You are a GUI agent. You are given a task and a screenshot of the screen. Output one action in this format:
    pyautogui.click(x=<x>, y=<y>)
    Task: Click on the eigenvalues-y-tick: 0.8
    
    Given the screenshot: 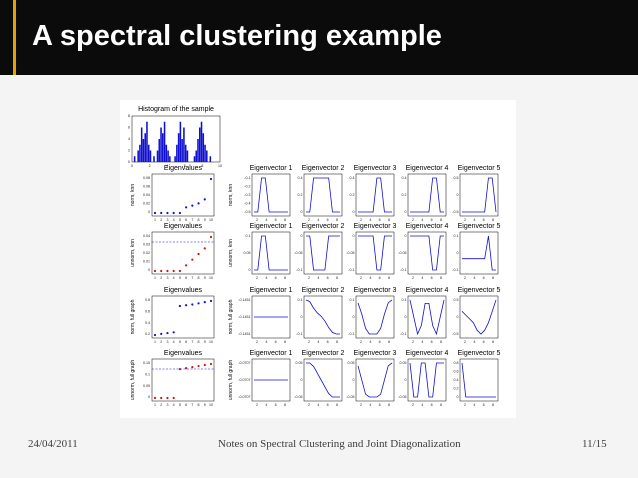 What is the action you would take?
    pyautogui.click(x=147, y=300)
    